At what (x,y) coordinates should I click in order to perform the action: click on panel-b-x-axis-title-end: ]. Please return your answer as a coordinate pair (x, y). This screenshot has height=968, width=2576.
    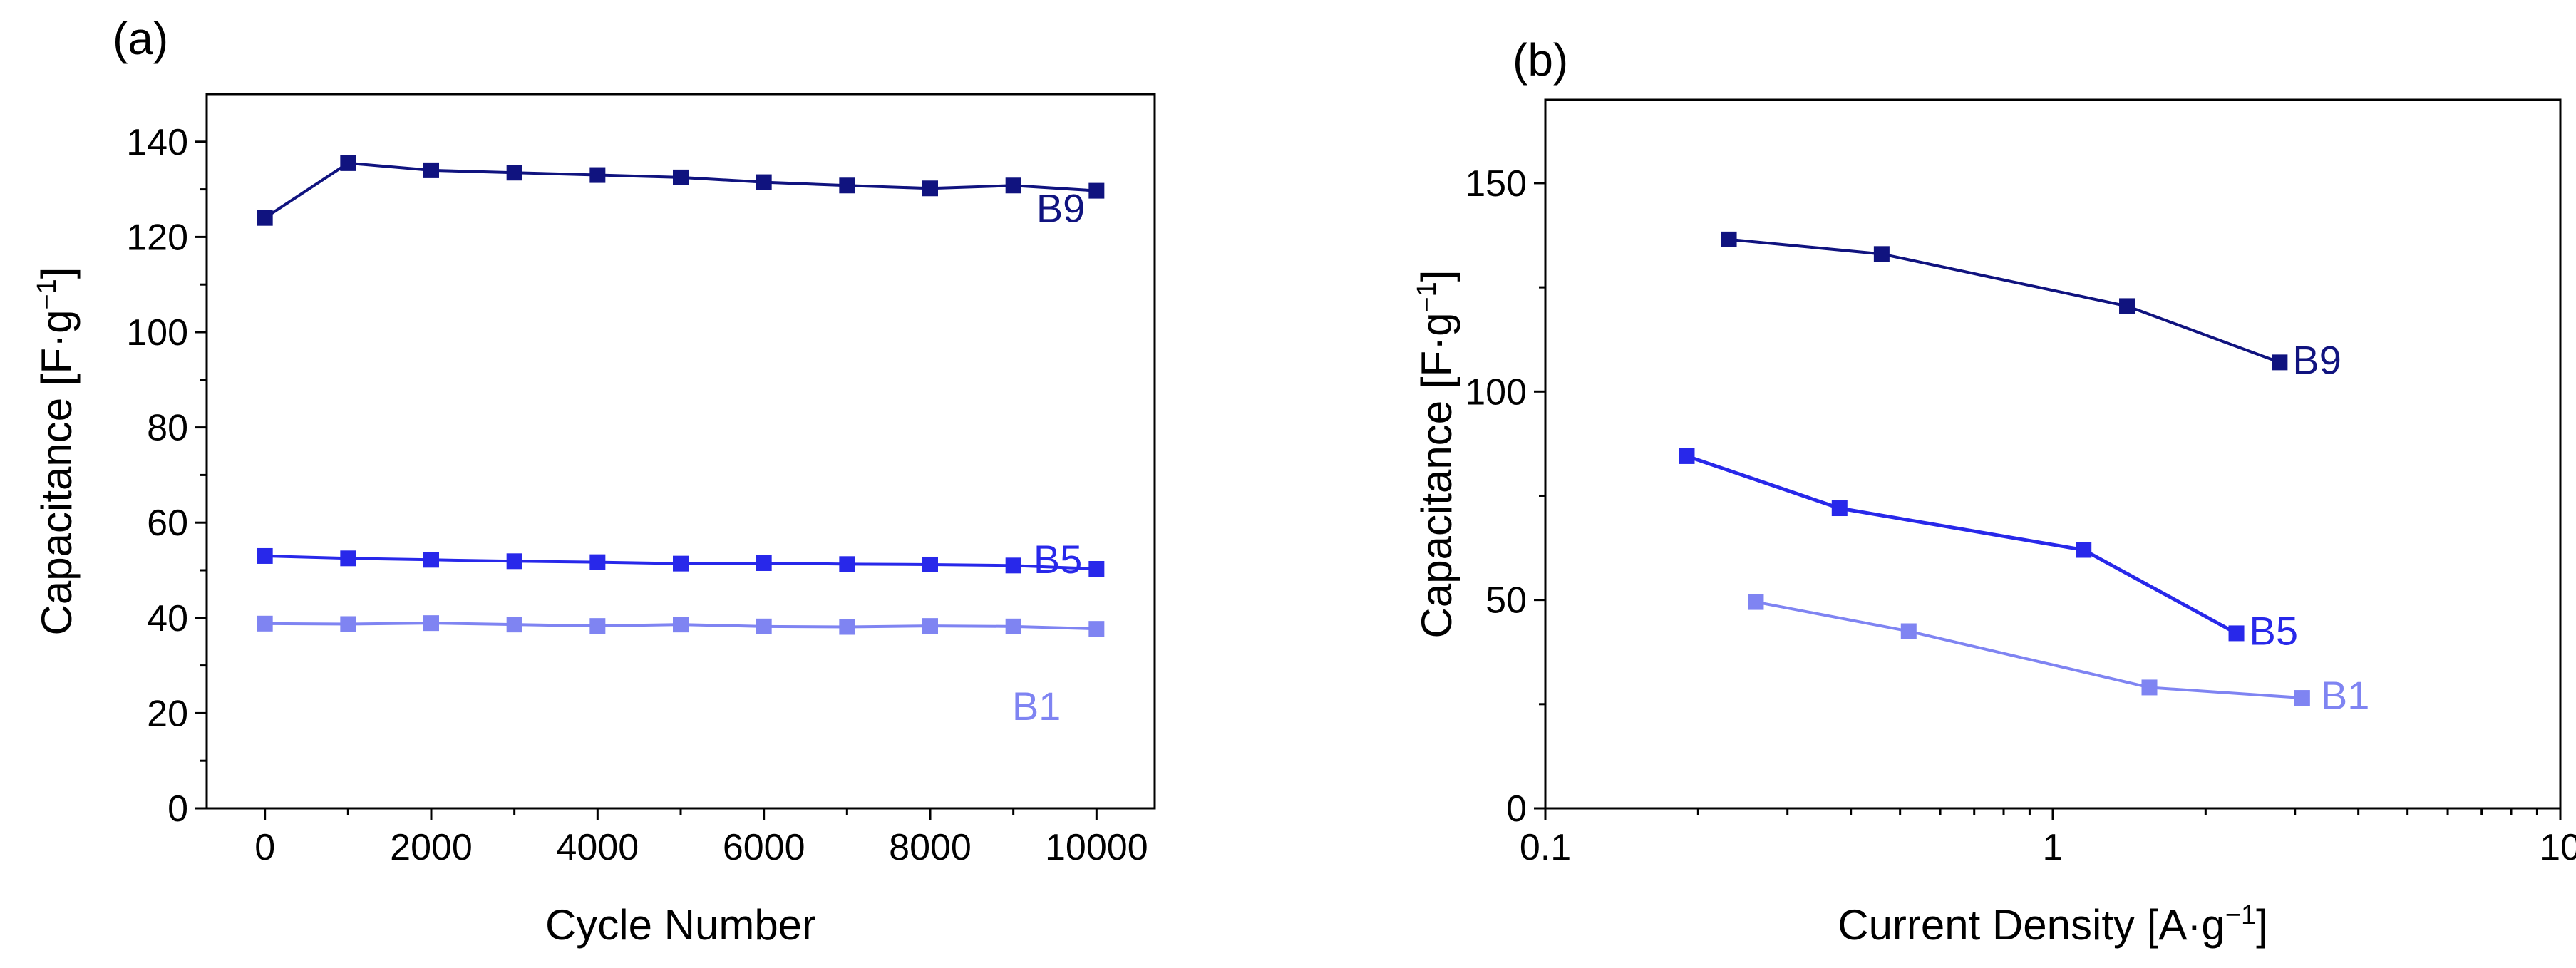
    Looking at the image, I should click on (2262, 925).